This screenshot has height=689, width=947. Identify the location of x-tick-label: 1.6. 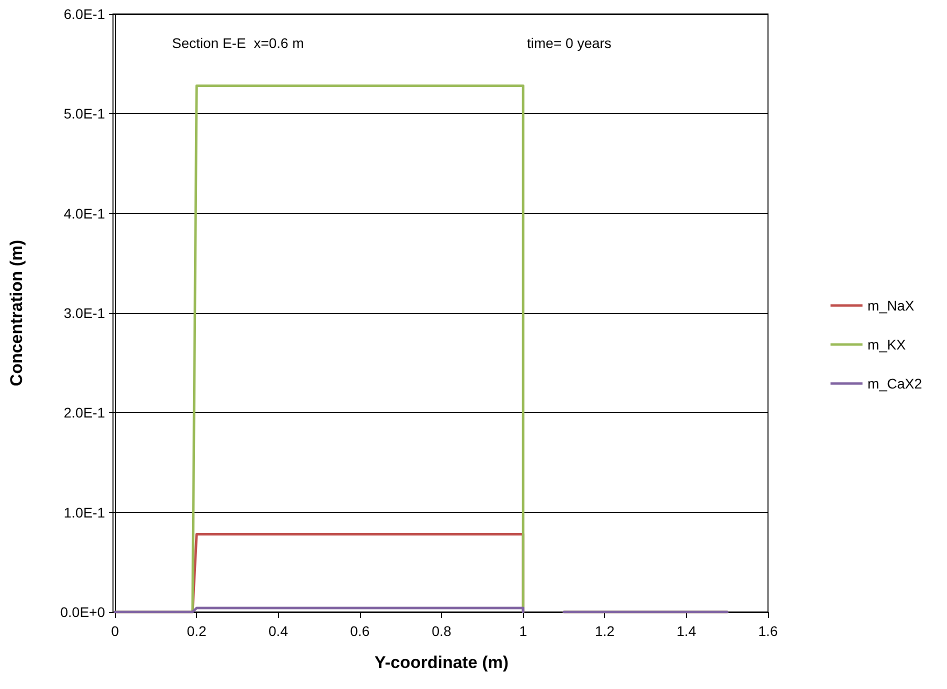
(768, 631).